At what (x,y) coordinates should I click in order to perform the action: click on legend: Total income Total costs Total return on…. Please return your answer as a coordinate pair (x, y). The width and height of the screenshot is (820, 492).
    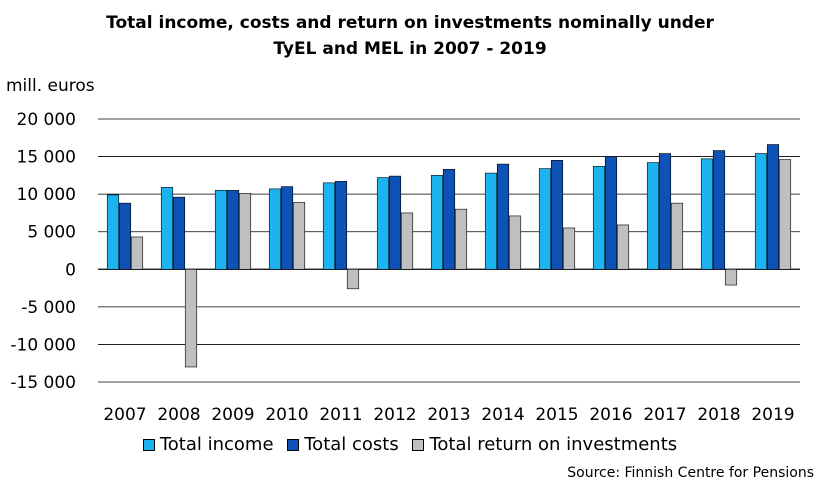
    Looking at the image, I should click on (410, 444).